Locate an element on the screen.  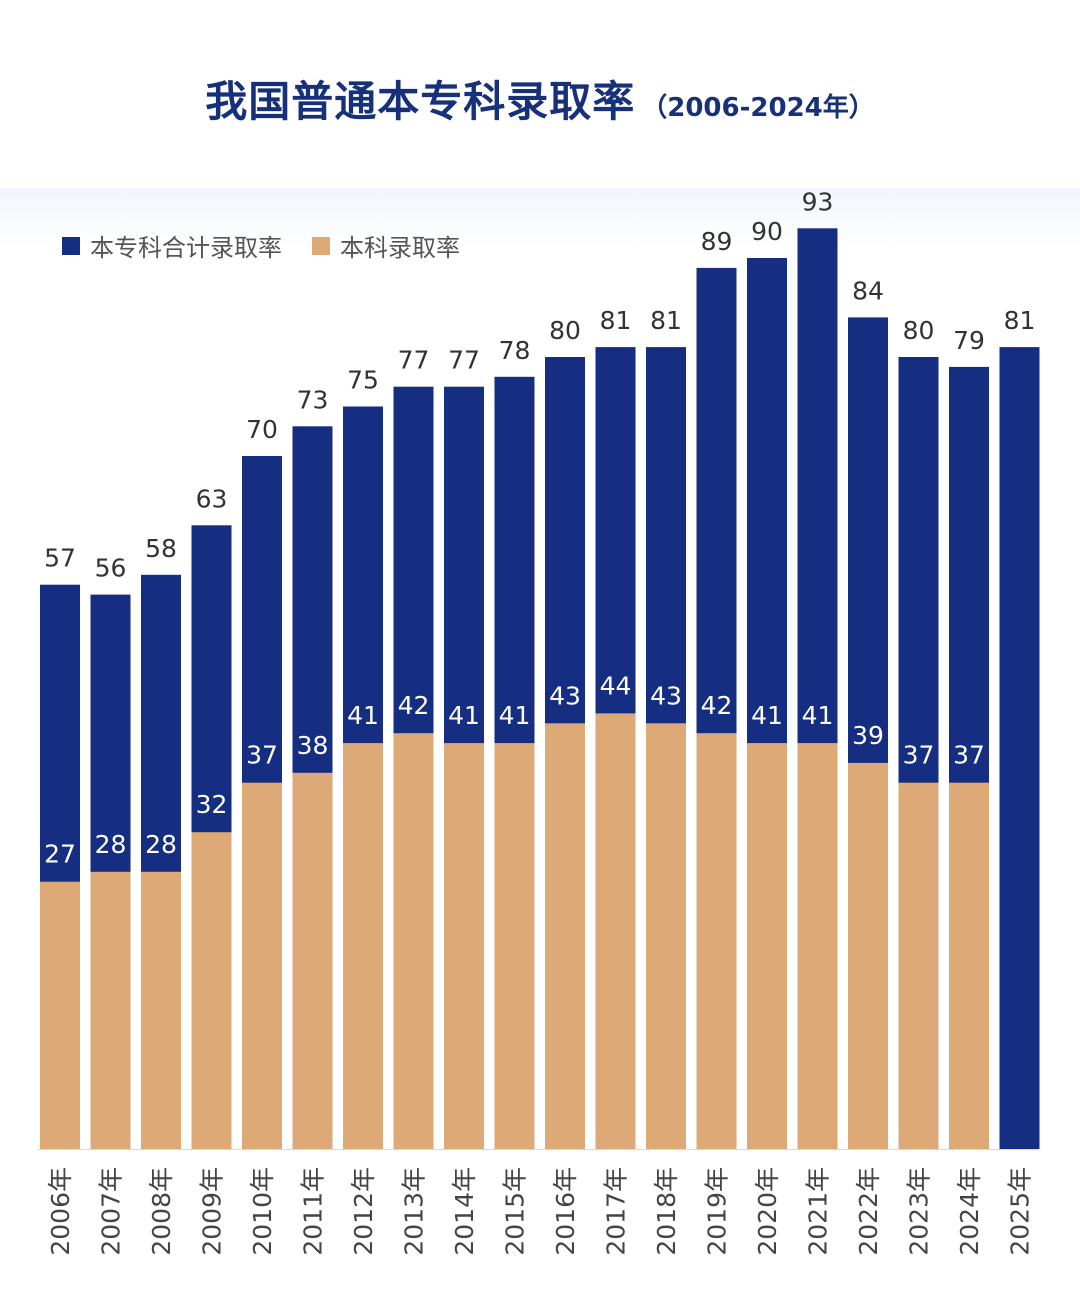
x-tick-label: 2009年 is located at coordinates (212, 1211).